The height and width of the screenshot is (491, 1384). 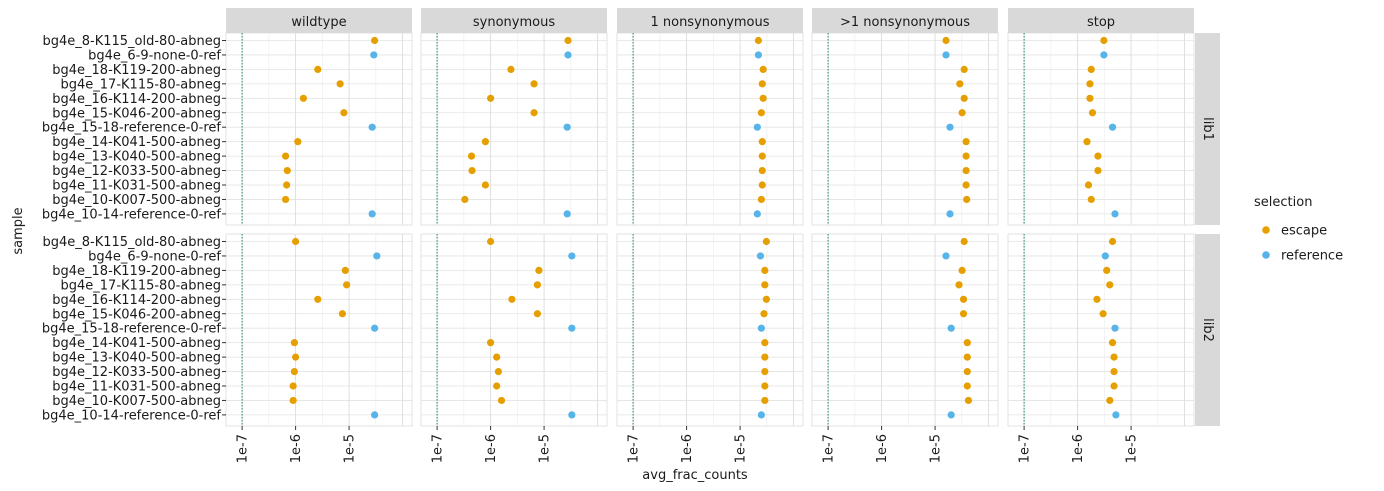 I want to click on y-tick-label: bg4e_8-K115_old-80-abneg, so click(x=131, y=242).